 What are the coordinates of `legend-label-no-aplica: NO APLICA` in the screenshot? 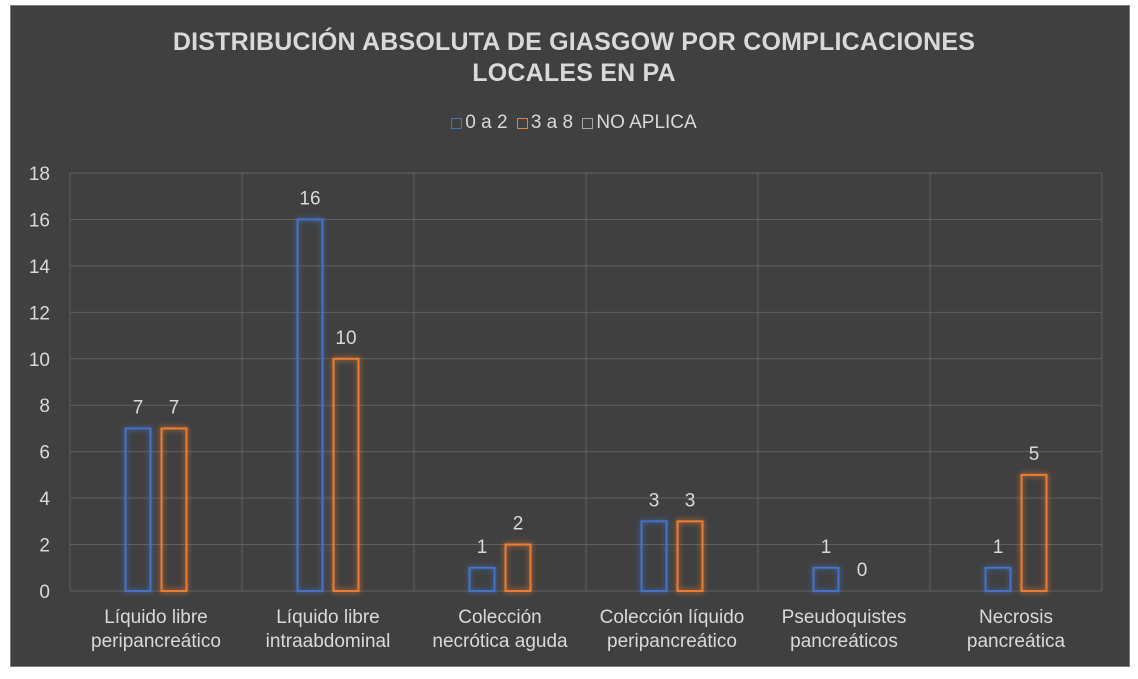 It's located at (646, 122).